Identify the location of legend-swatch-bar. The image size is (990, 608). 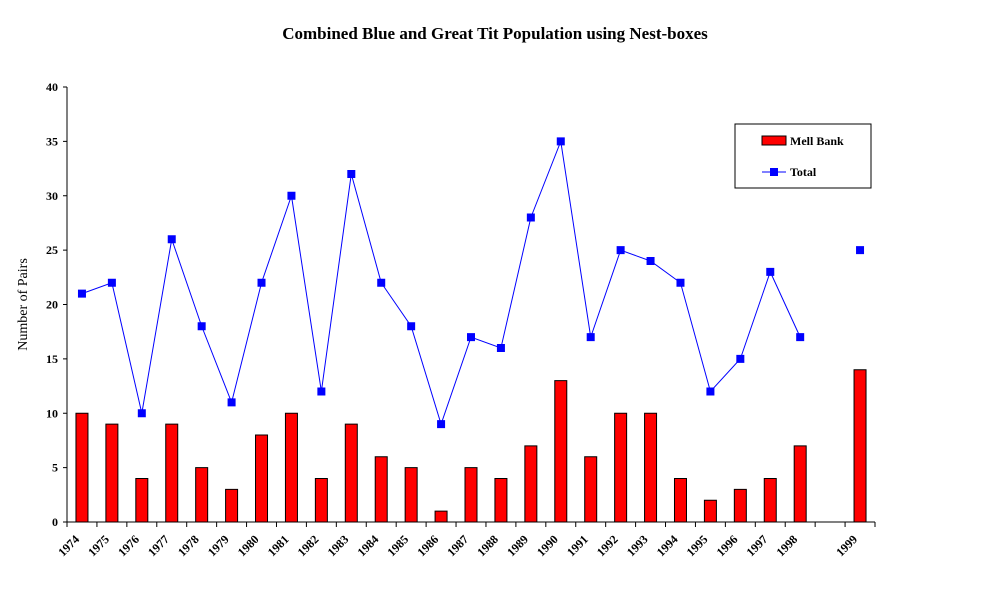
(774, 140).